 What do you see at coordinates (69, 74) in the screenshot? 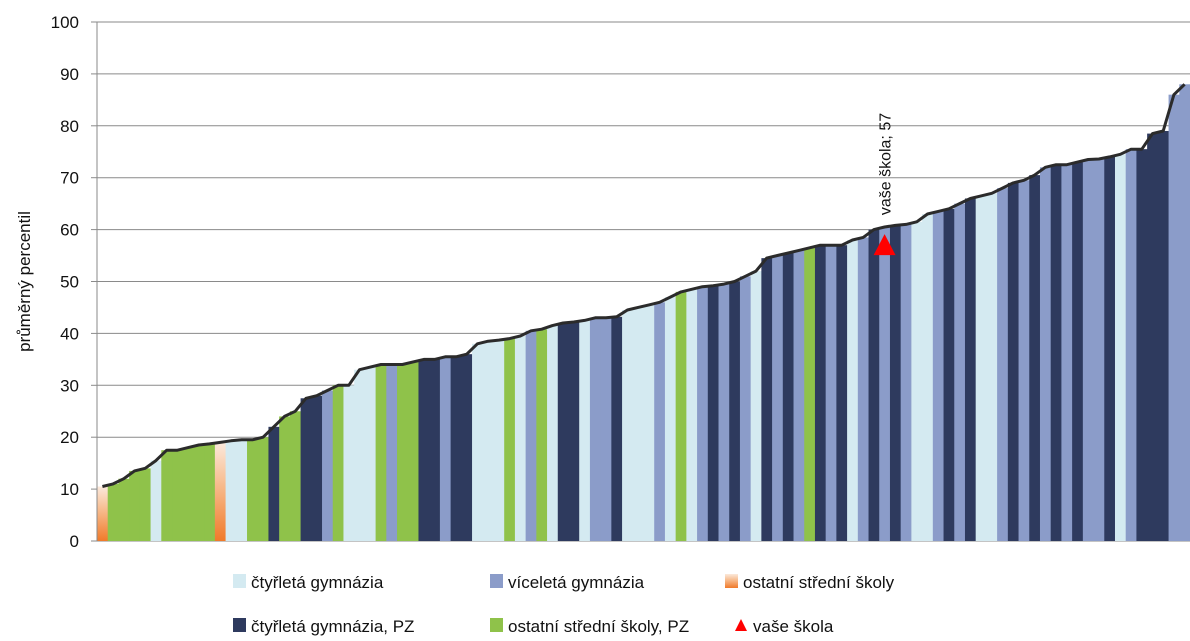
I see `y-tick-label: 90` at bounding box center [69, 74].